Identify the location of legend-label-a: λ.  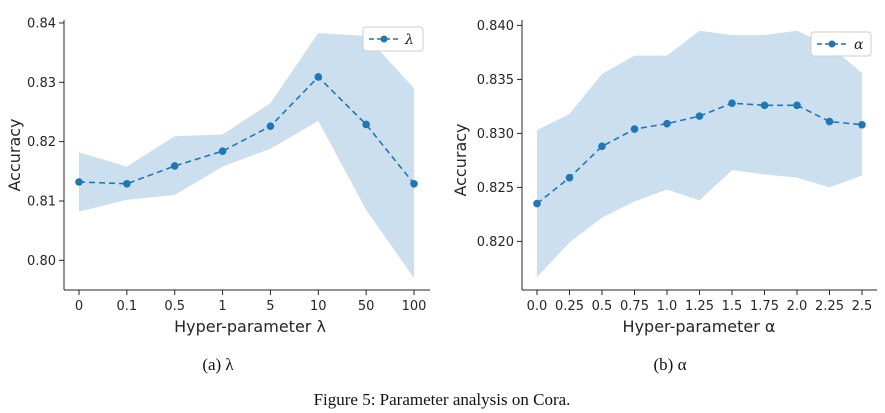
(409, 40).